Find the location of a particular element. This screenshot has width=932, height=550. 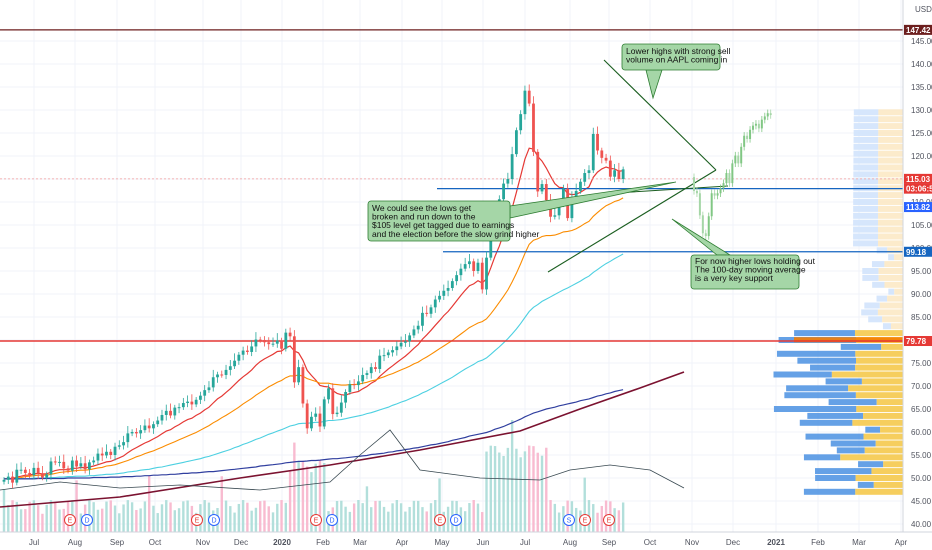

time-tick-label: Nov is located at coordinates (203, 542).